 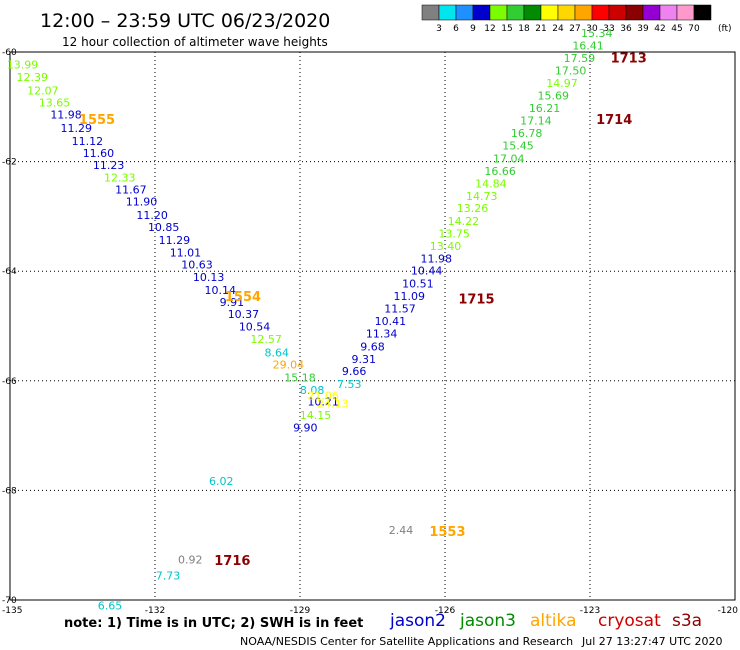 I want to click on data-point: 13.99, so click(x=23, y=65).